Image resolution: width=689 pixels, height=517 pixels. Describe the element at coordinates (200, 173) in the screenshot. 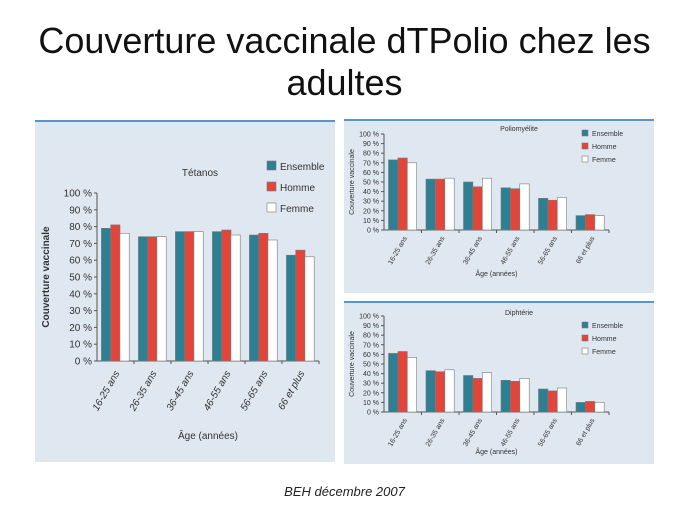

I see `tetanos-chart-title: Tétanos` at that location.